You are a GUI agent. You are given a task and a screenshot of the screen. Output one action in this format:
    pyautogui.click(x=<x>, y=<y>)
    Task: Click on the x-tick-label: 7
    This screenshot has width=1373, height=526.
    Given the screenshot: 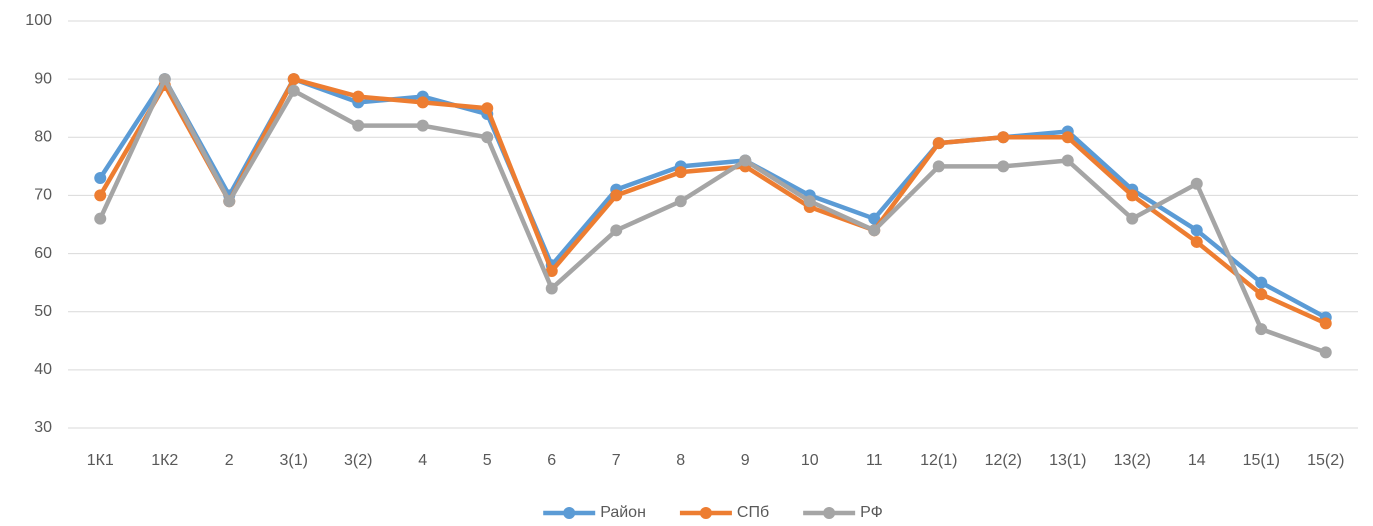 What is the action you would take?
    pyautogui.click(x=616, y=460)
    